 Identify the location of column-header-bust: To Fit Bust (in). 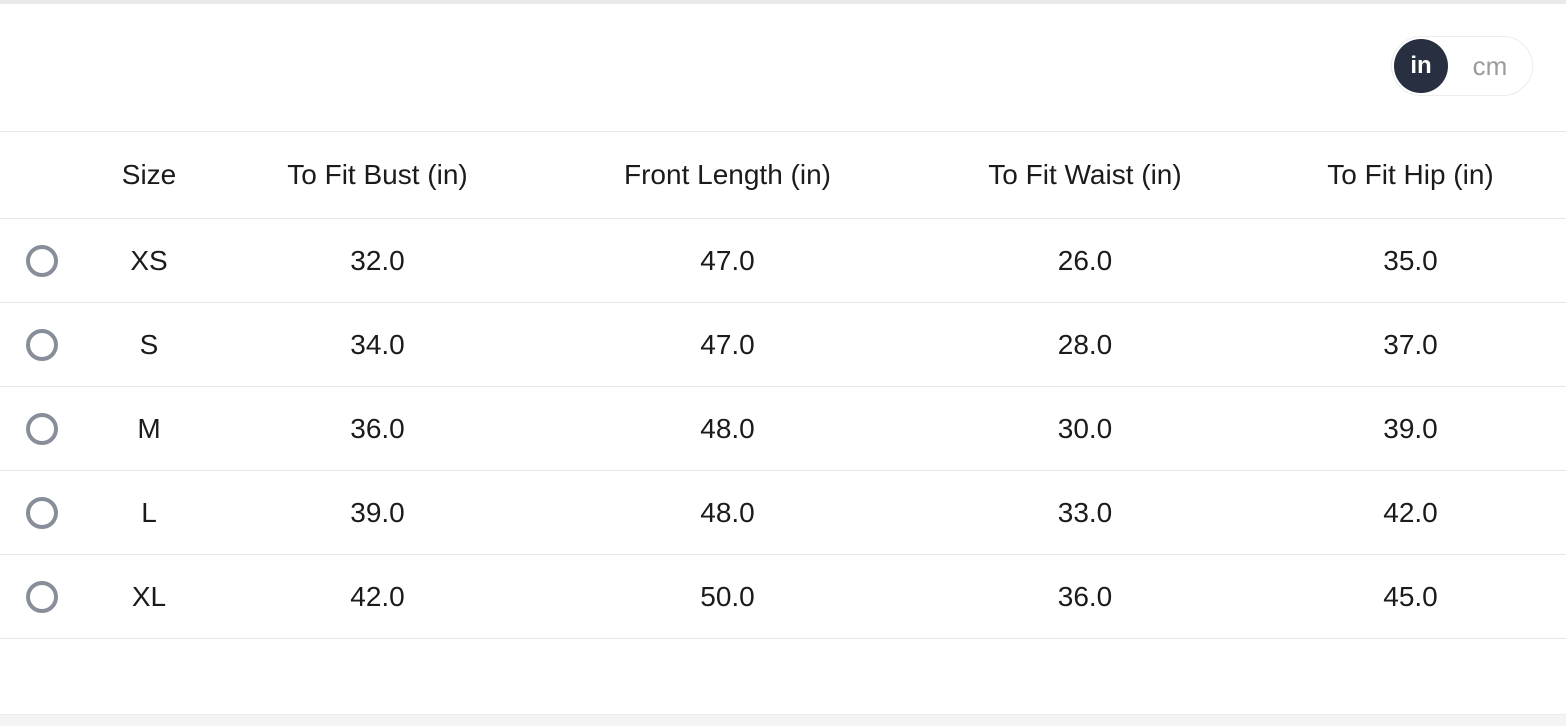
(377, 174).